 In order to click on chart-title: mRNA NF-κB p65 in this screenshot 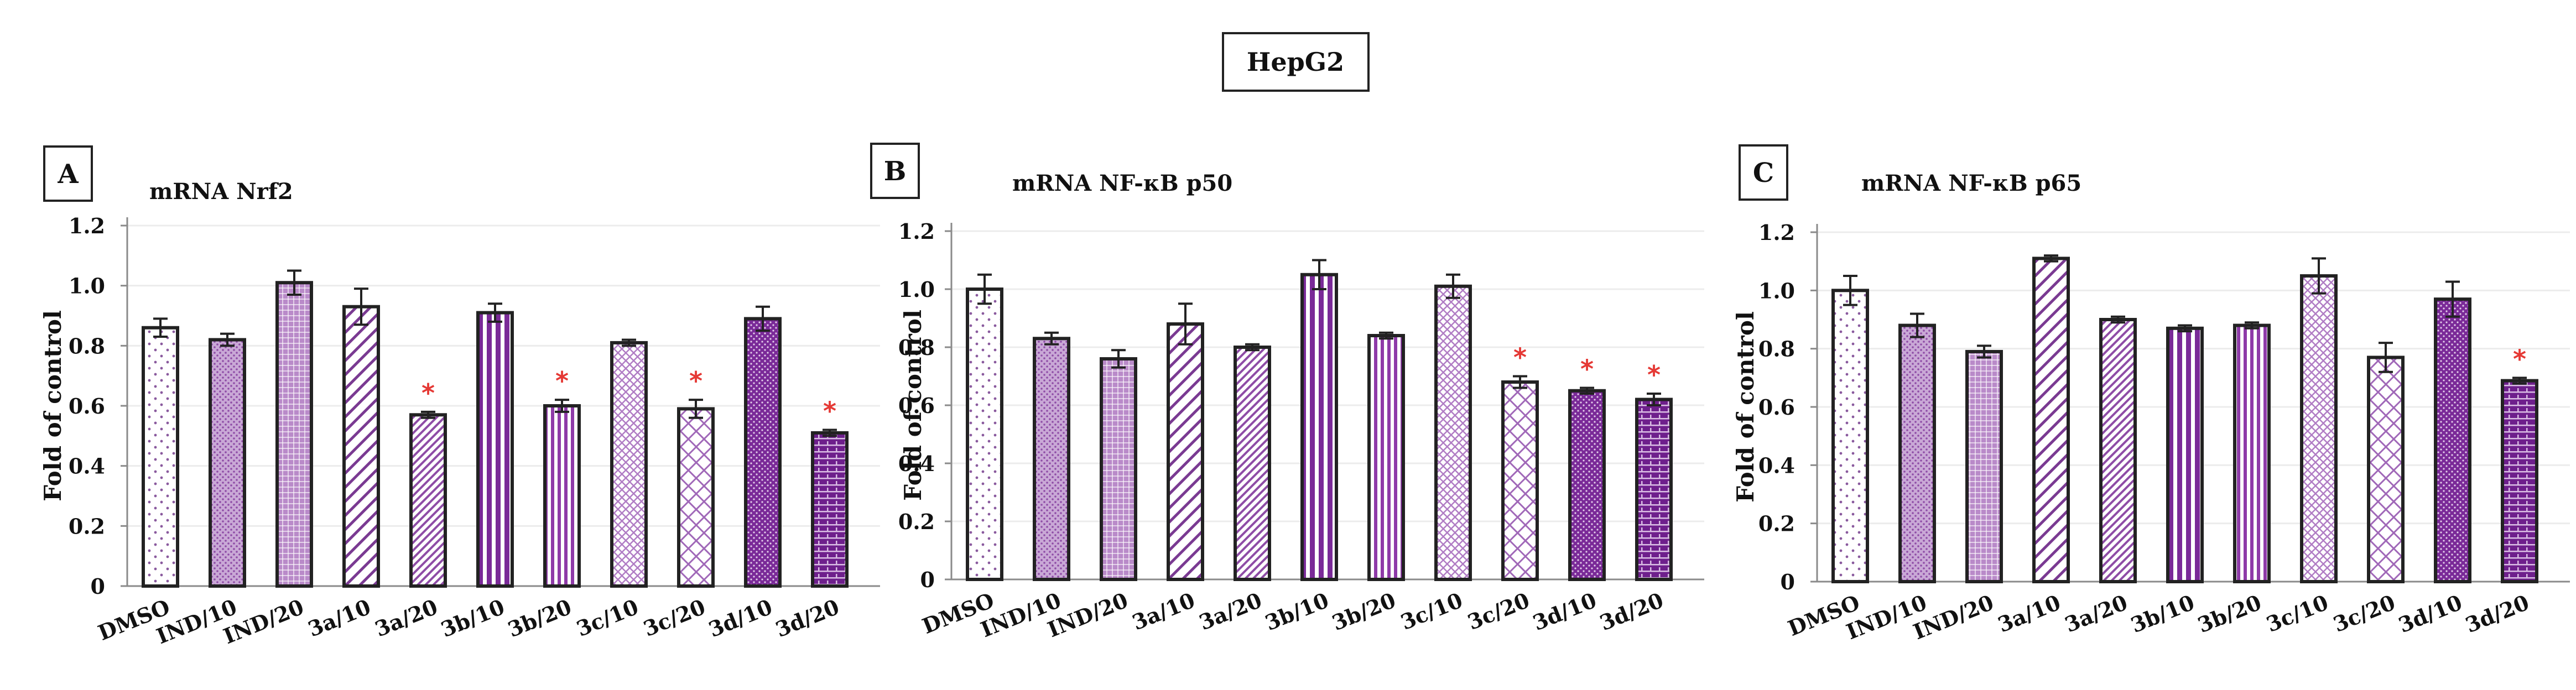, I will do `click(1971, 183)`.